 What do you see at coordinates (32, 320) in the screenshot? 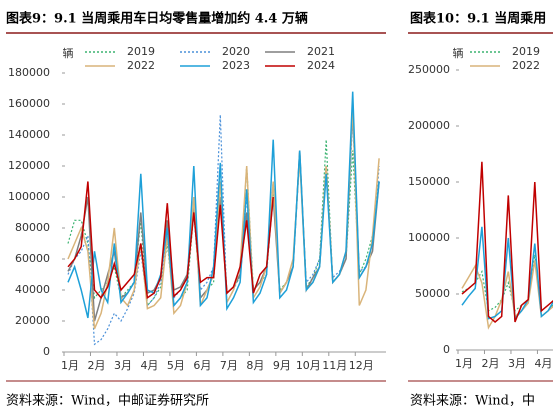
I see `y-tick-label: 20000` at bounding box center [32, 320].